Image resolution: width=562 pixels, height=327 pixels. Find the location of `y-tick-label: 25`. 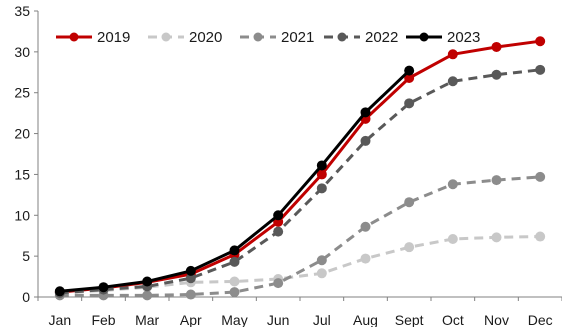

y-tick-label: 25 is located at coordinates (22, 93).